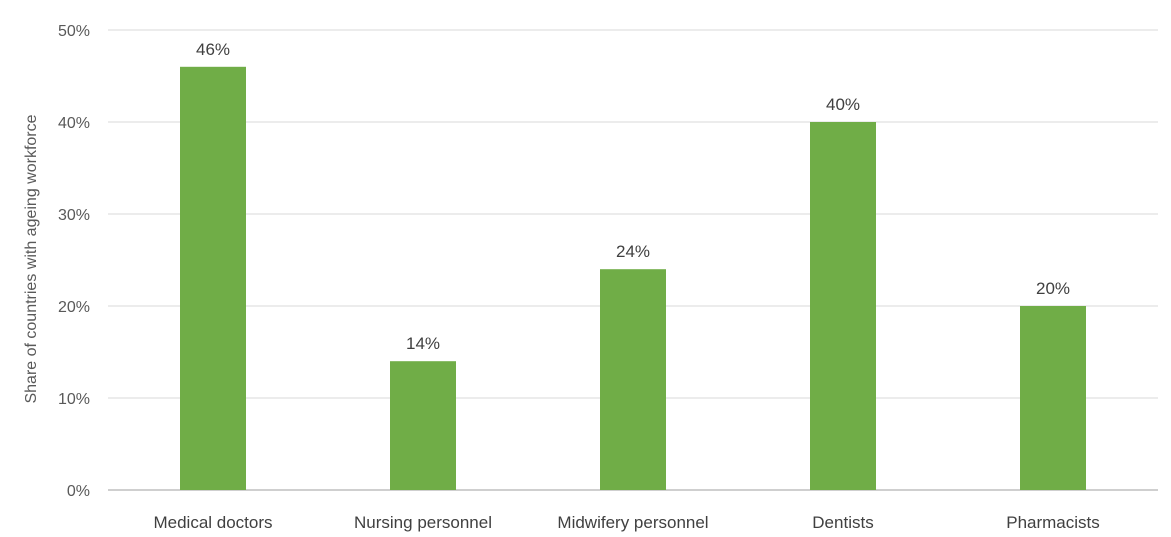 The image size is (1171, 537). Describe the element at coordinates (74, 31) in the screenshot. I see `y-tick-label: 50%` at that location.